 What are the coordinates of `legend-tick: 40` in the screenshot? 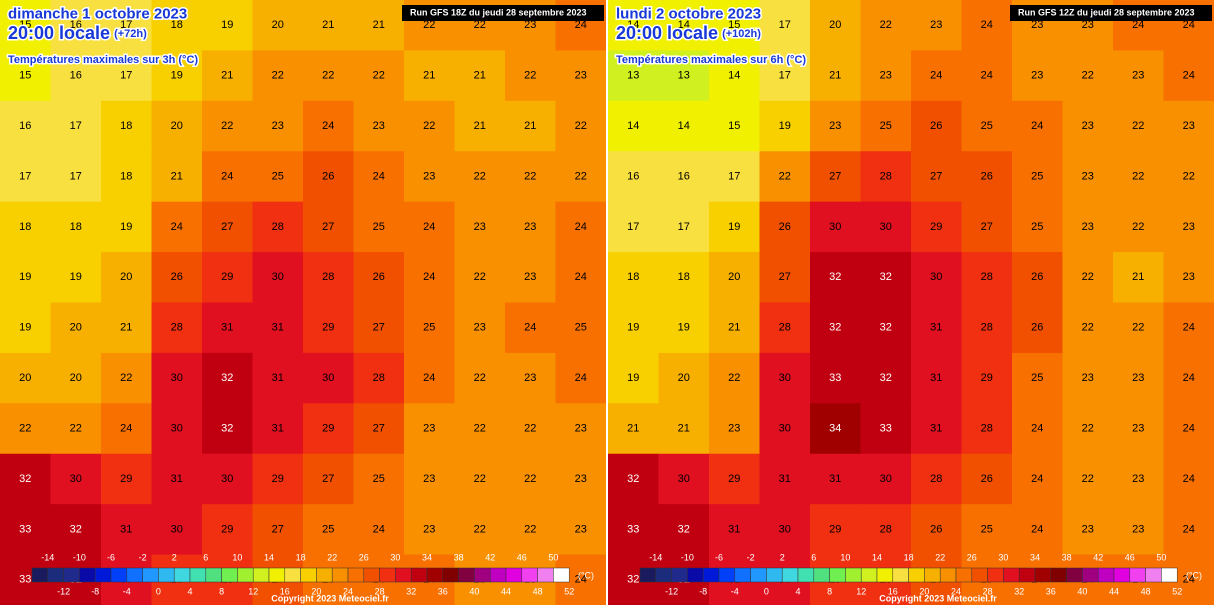 It's located at (474, 591).